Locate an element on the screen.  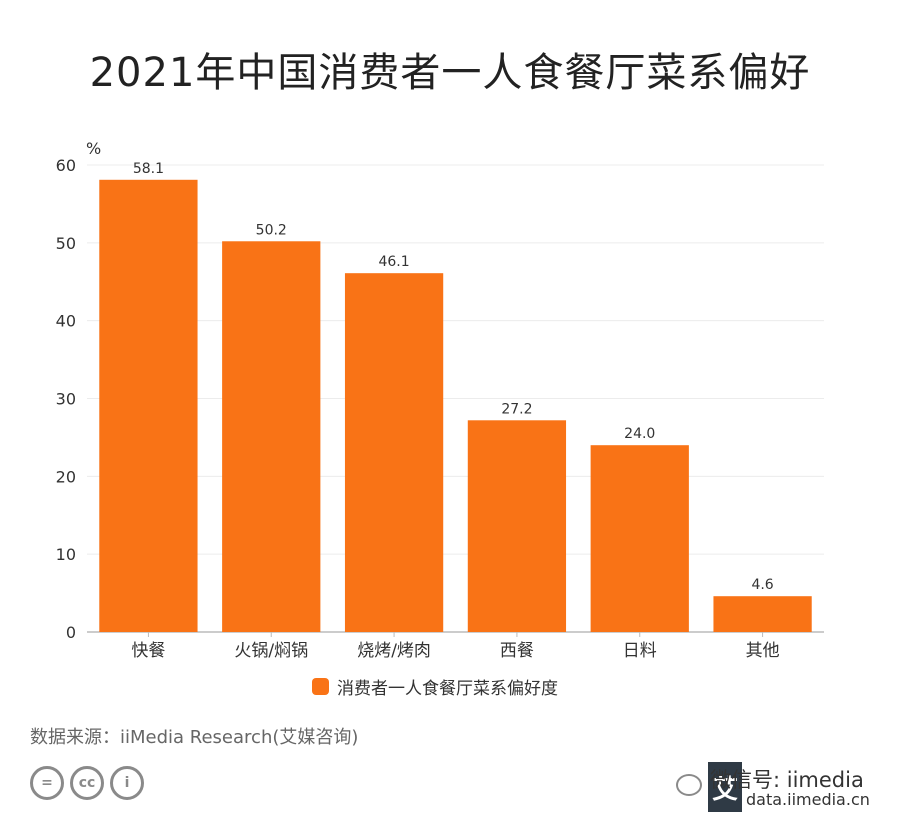
y-tick-label: 30 is located at coordinates (66, 399).